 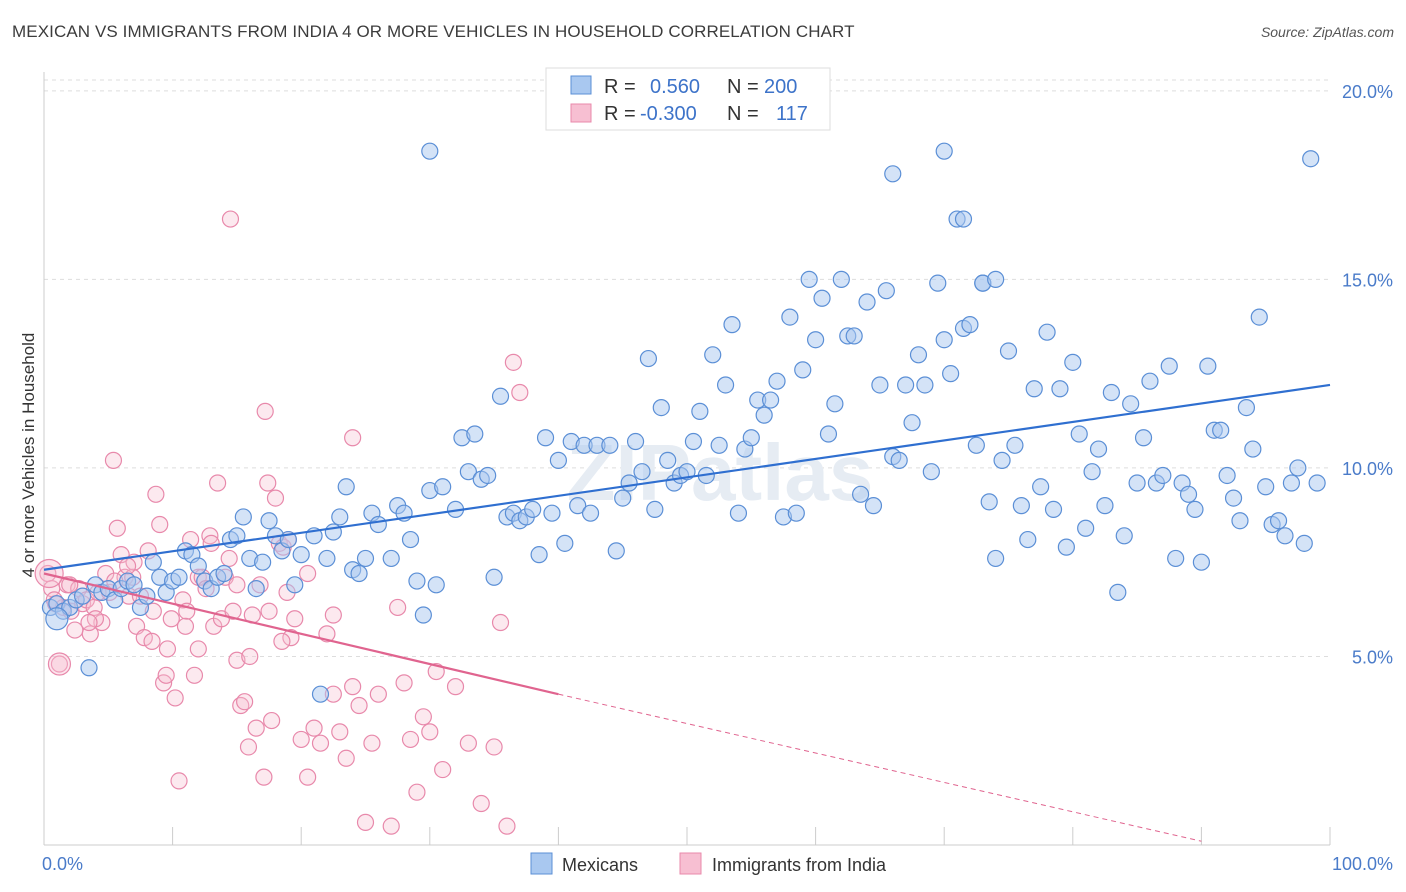 I want to click on y-tick-label: 10.0%, so click(x=1367, y=469).